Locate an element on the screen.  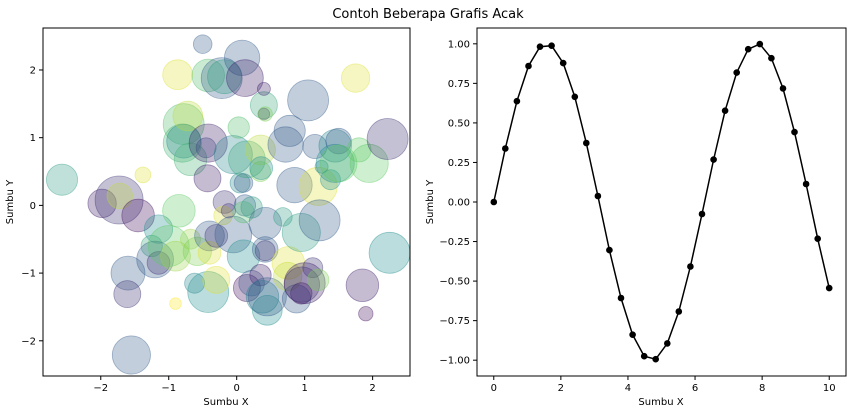
scatter-x-ticks: −2 −1 0 1 2 is located at coordinates (234, 385).